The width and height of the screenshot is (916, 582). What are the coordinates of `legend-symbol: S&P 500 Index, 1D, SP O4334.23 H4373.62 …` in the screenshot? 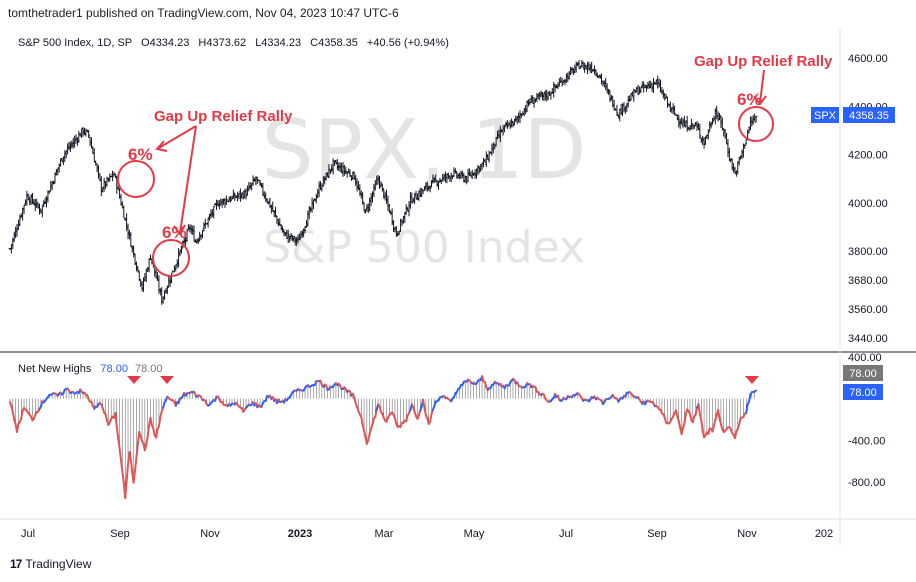 It's located at (233, 43).